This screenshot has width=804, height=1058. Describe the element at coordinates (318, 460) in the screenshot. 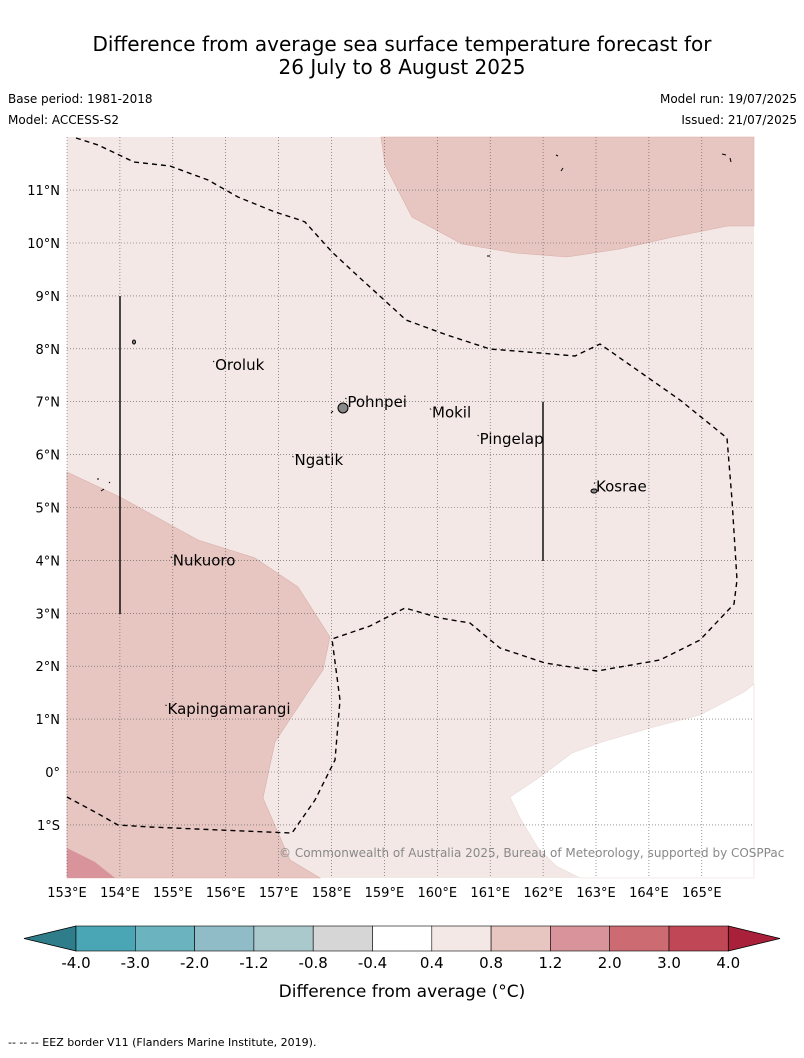

I see `place-label-ngatik: Ngatik` at that location.